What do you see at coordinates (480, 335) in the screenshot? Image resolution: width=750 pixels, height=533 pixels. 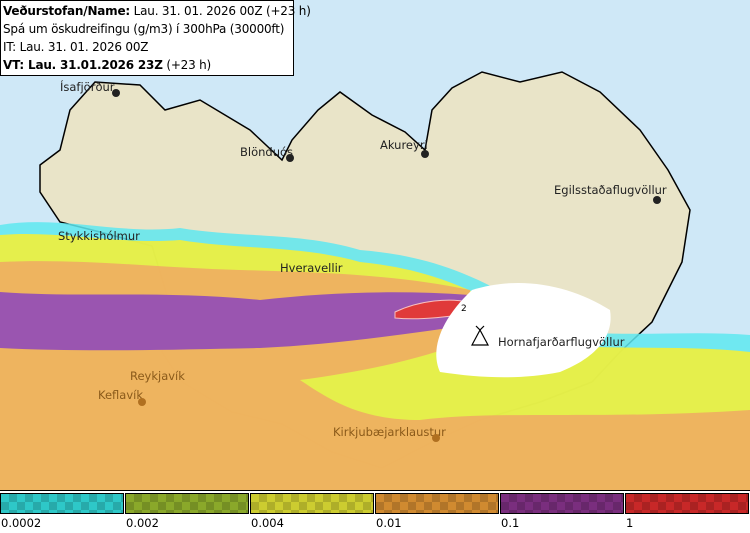 I see `volcano-icon` at bounding box center [480, 335].